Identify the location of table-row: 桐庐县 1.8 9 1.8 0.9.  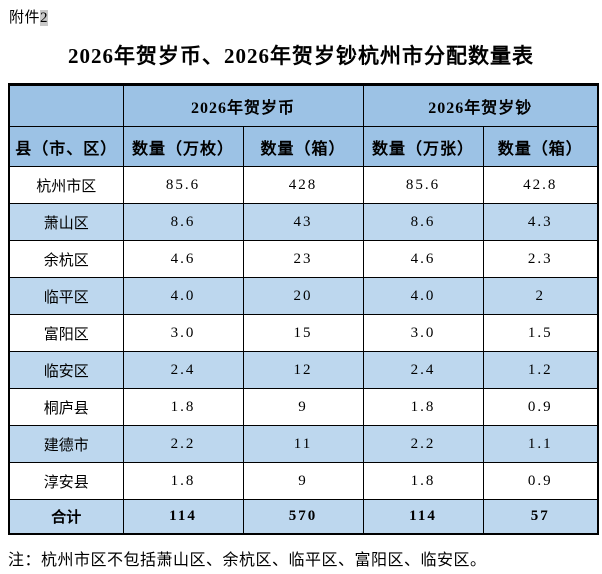
(303, 407).